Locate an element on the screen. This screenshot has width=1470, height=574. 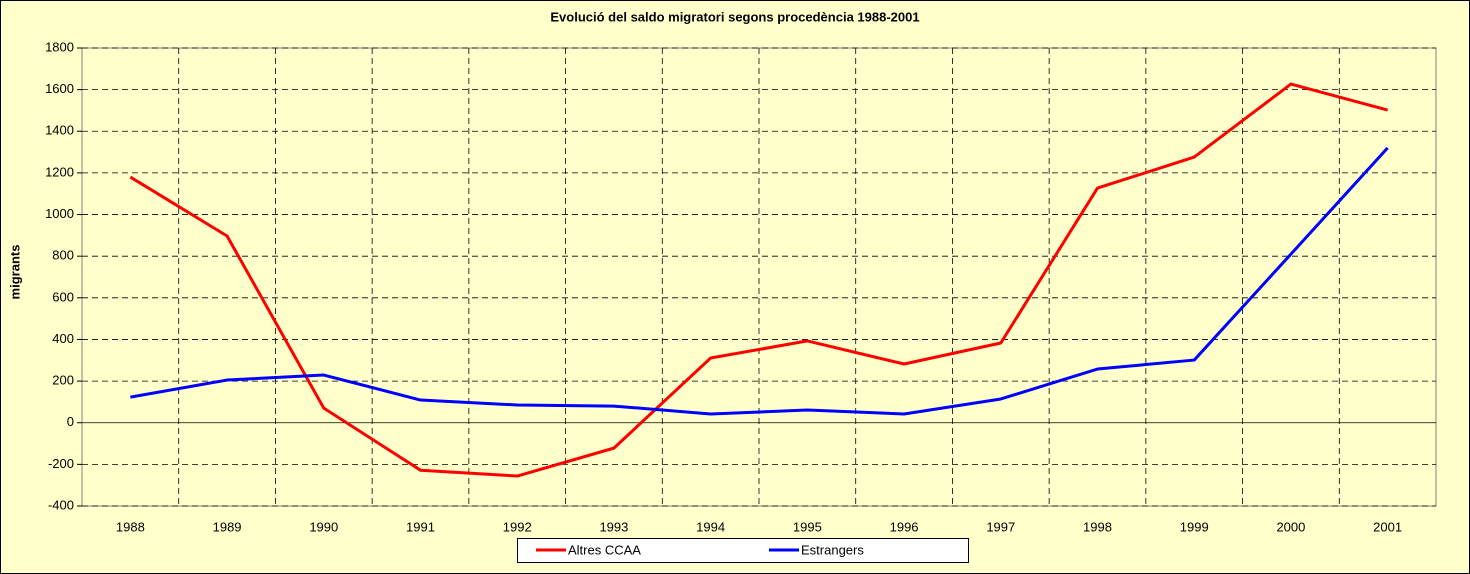
x-tick-label: 1990 is located at coordinates (323, 526).